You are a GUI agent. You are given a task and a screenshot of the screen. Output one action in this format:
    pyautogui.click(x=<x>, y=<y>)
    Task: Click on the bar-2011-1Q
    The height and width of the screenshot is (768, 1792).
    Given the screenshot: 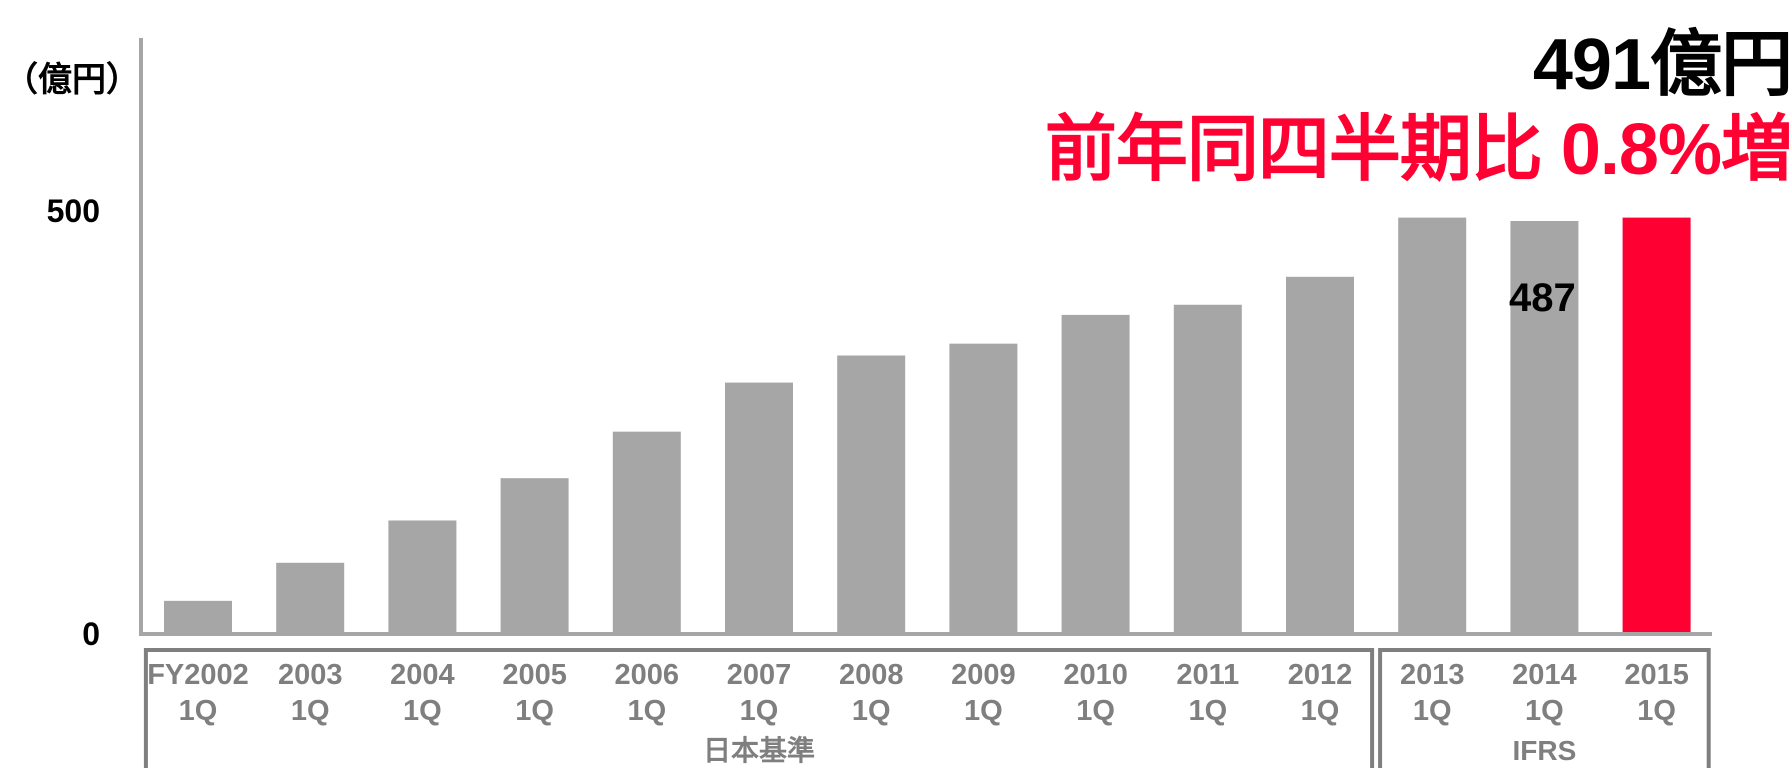 What is the action you would take?
    pyautogui.click(x=1207, y=468)
    